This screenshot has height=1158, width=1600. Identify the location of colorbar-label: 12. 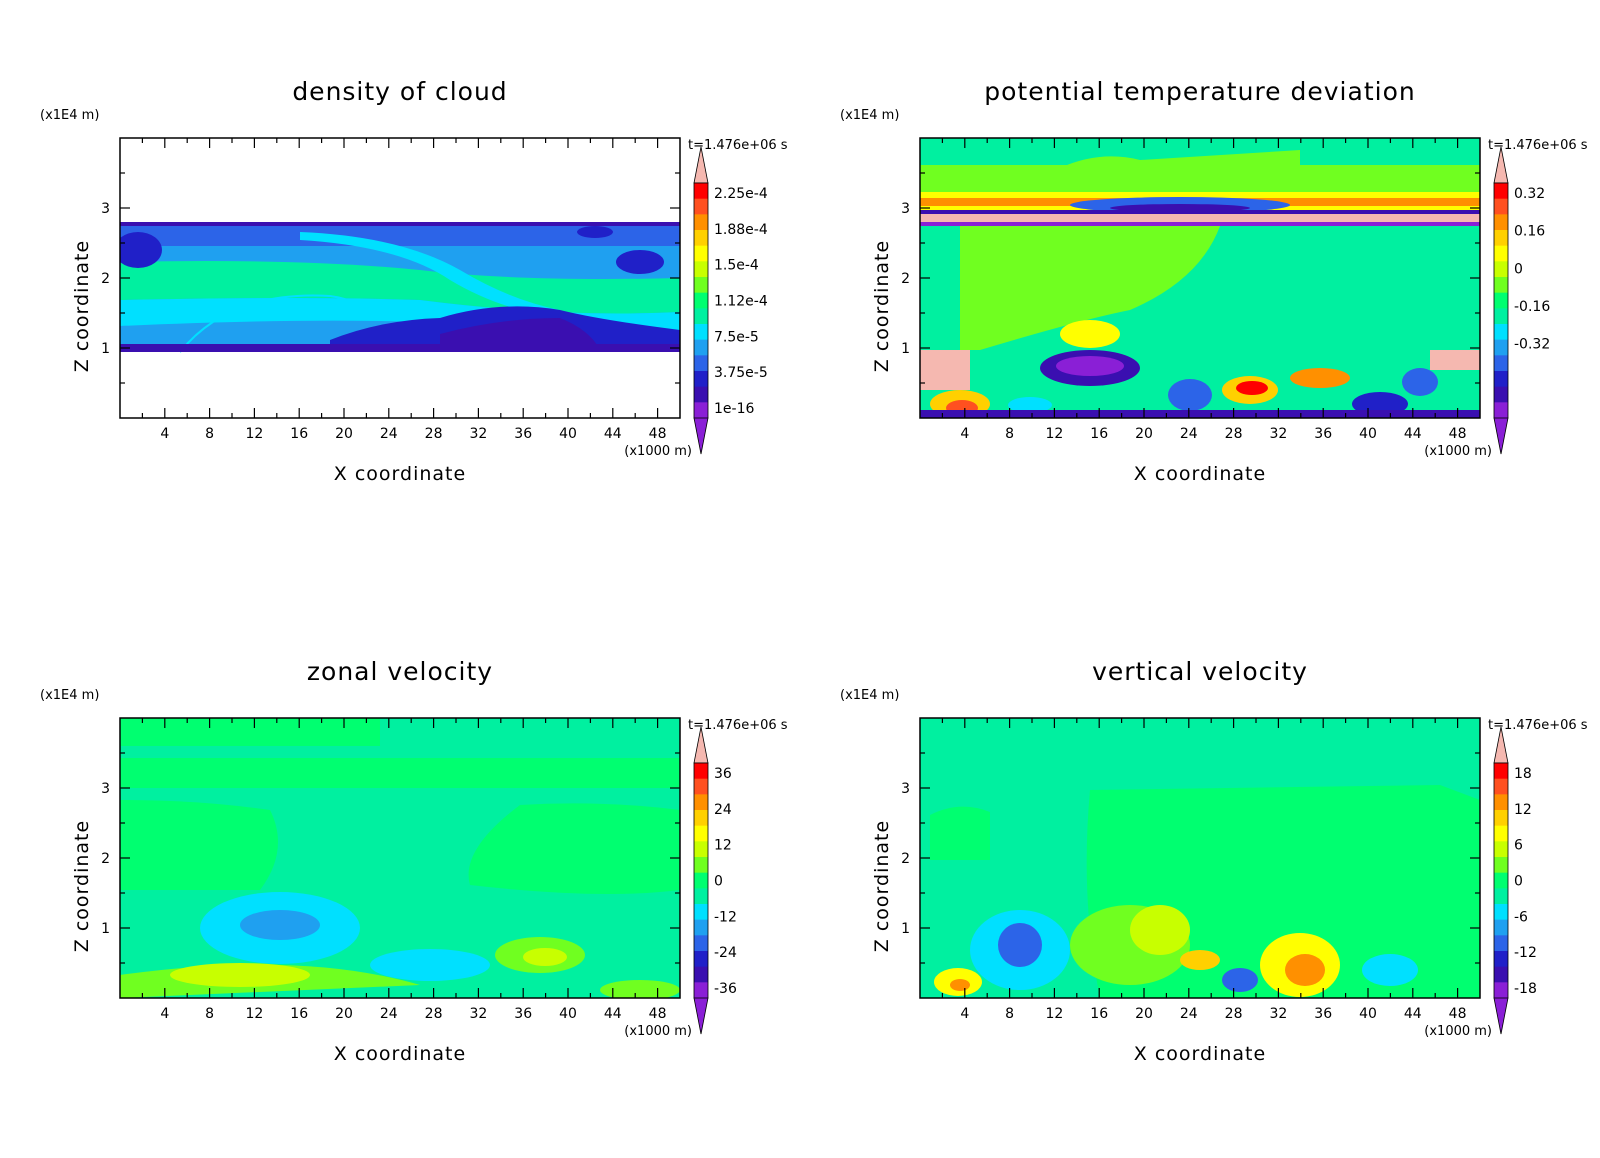
(1523, 810).